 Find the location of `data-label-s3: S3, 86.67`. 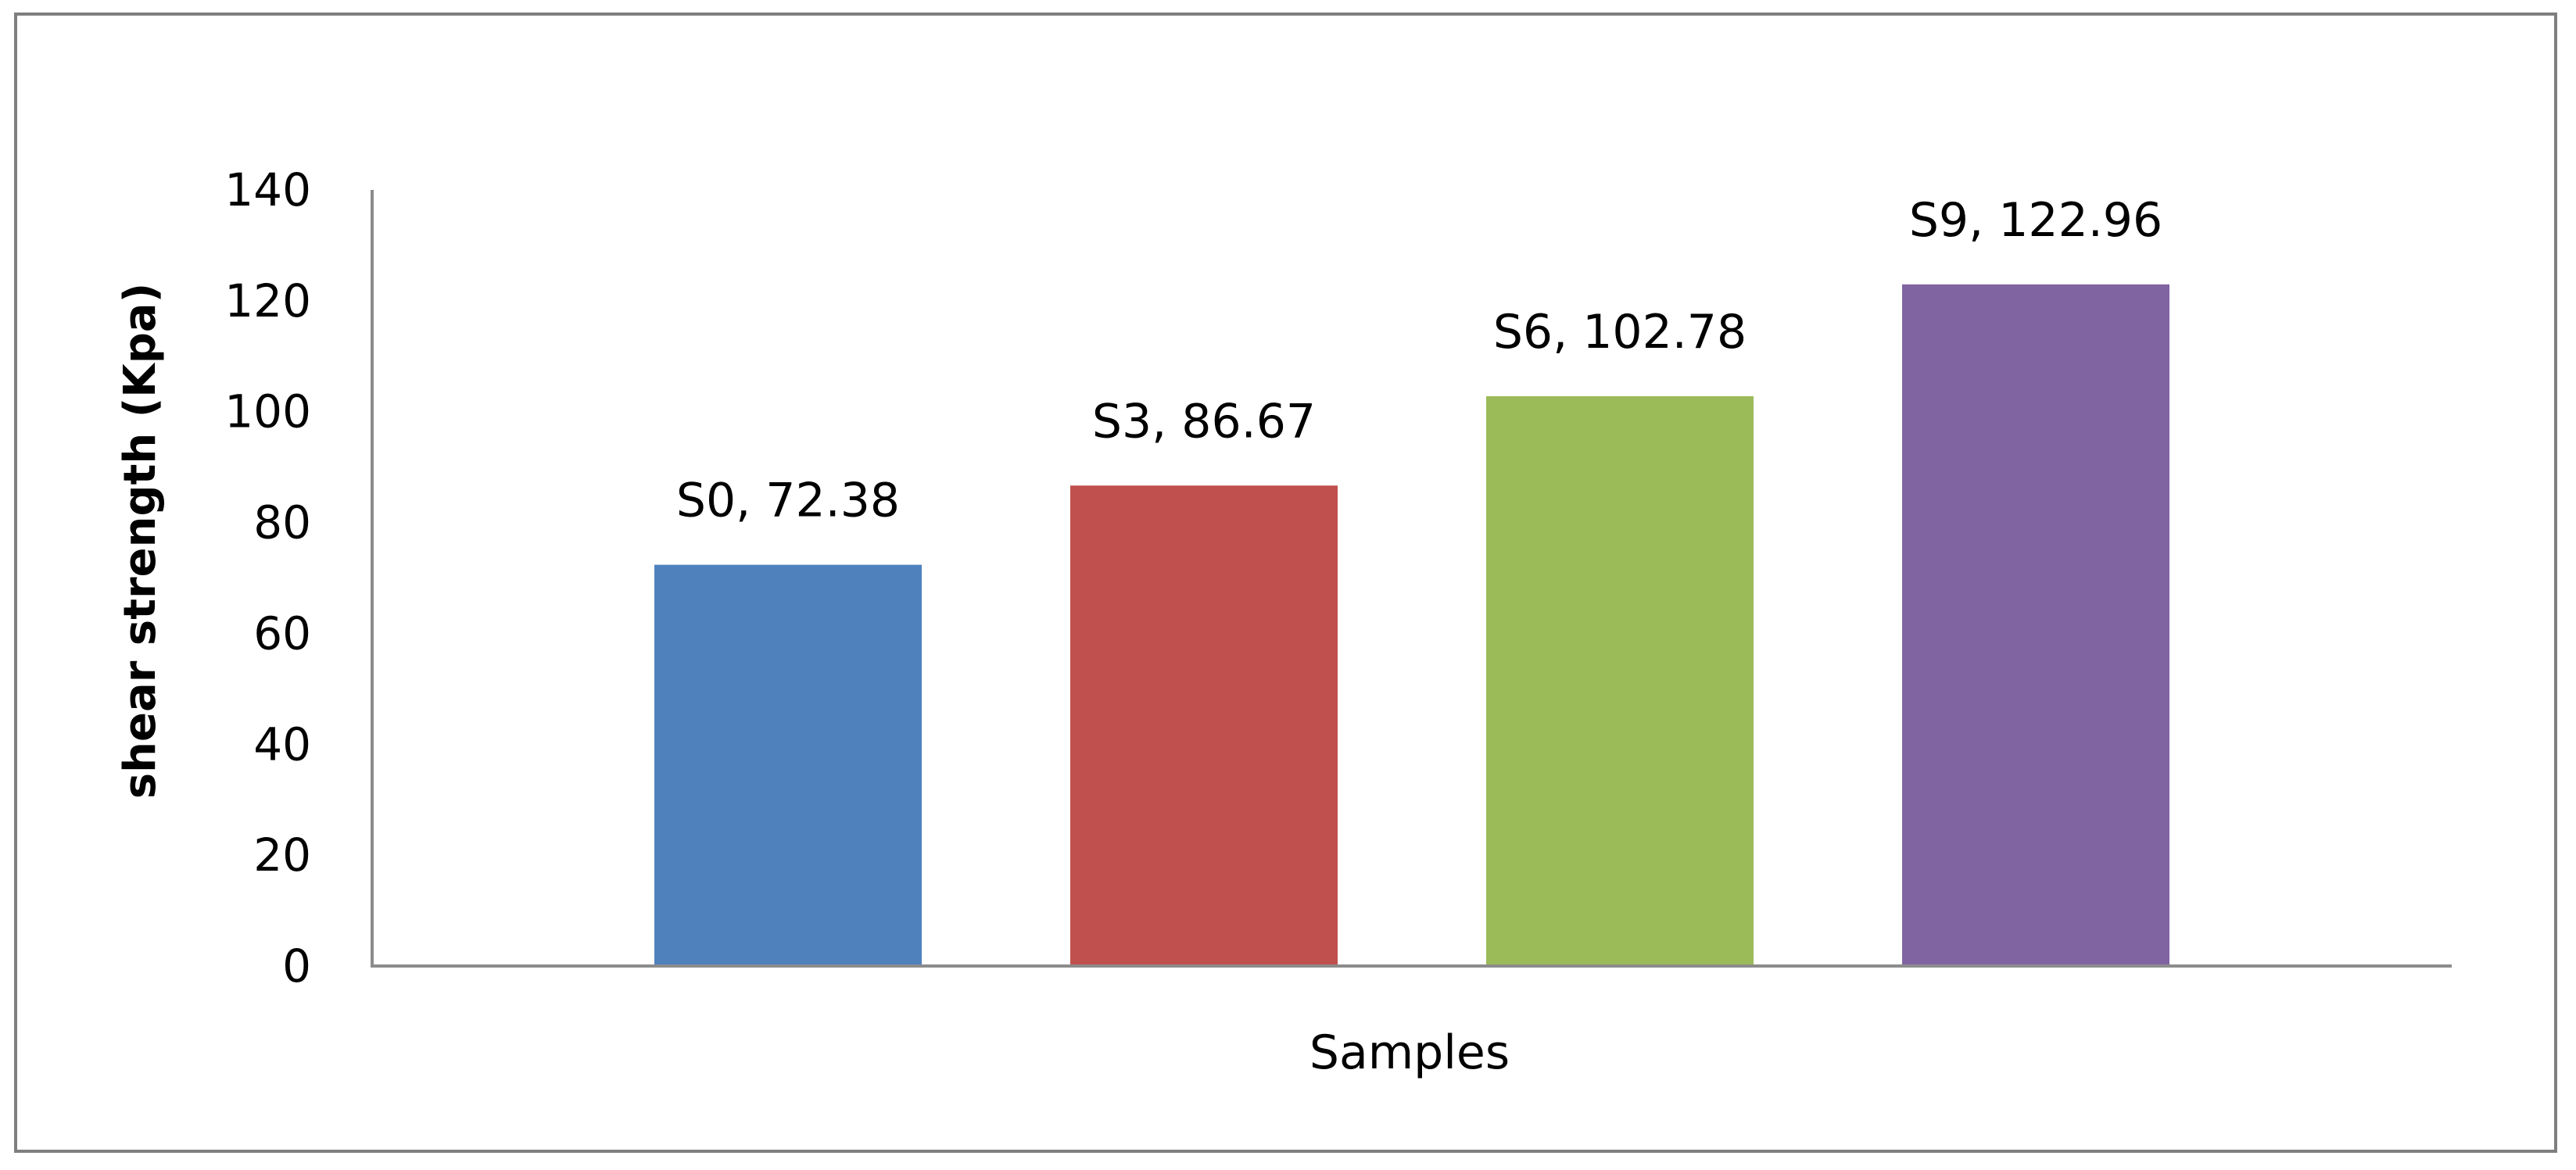

data-label-s3: S3, 86.67 is located at coordinates (1204, 421).